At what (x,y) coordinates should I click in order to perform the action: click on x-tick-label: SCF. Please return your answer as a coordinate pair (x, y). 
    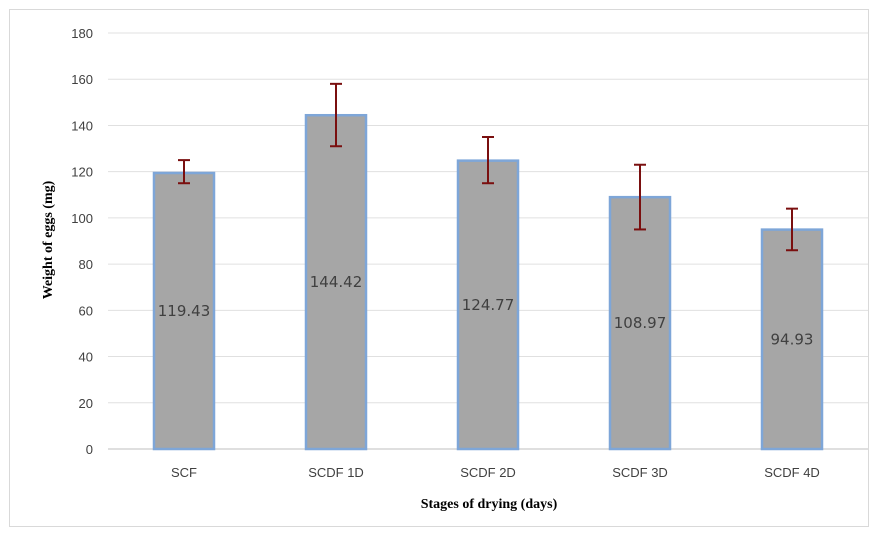
    Looking at the image, I should click on (184, 472).